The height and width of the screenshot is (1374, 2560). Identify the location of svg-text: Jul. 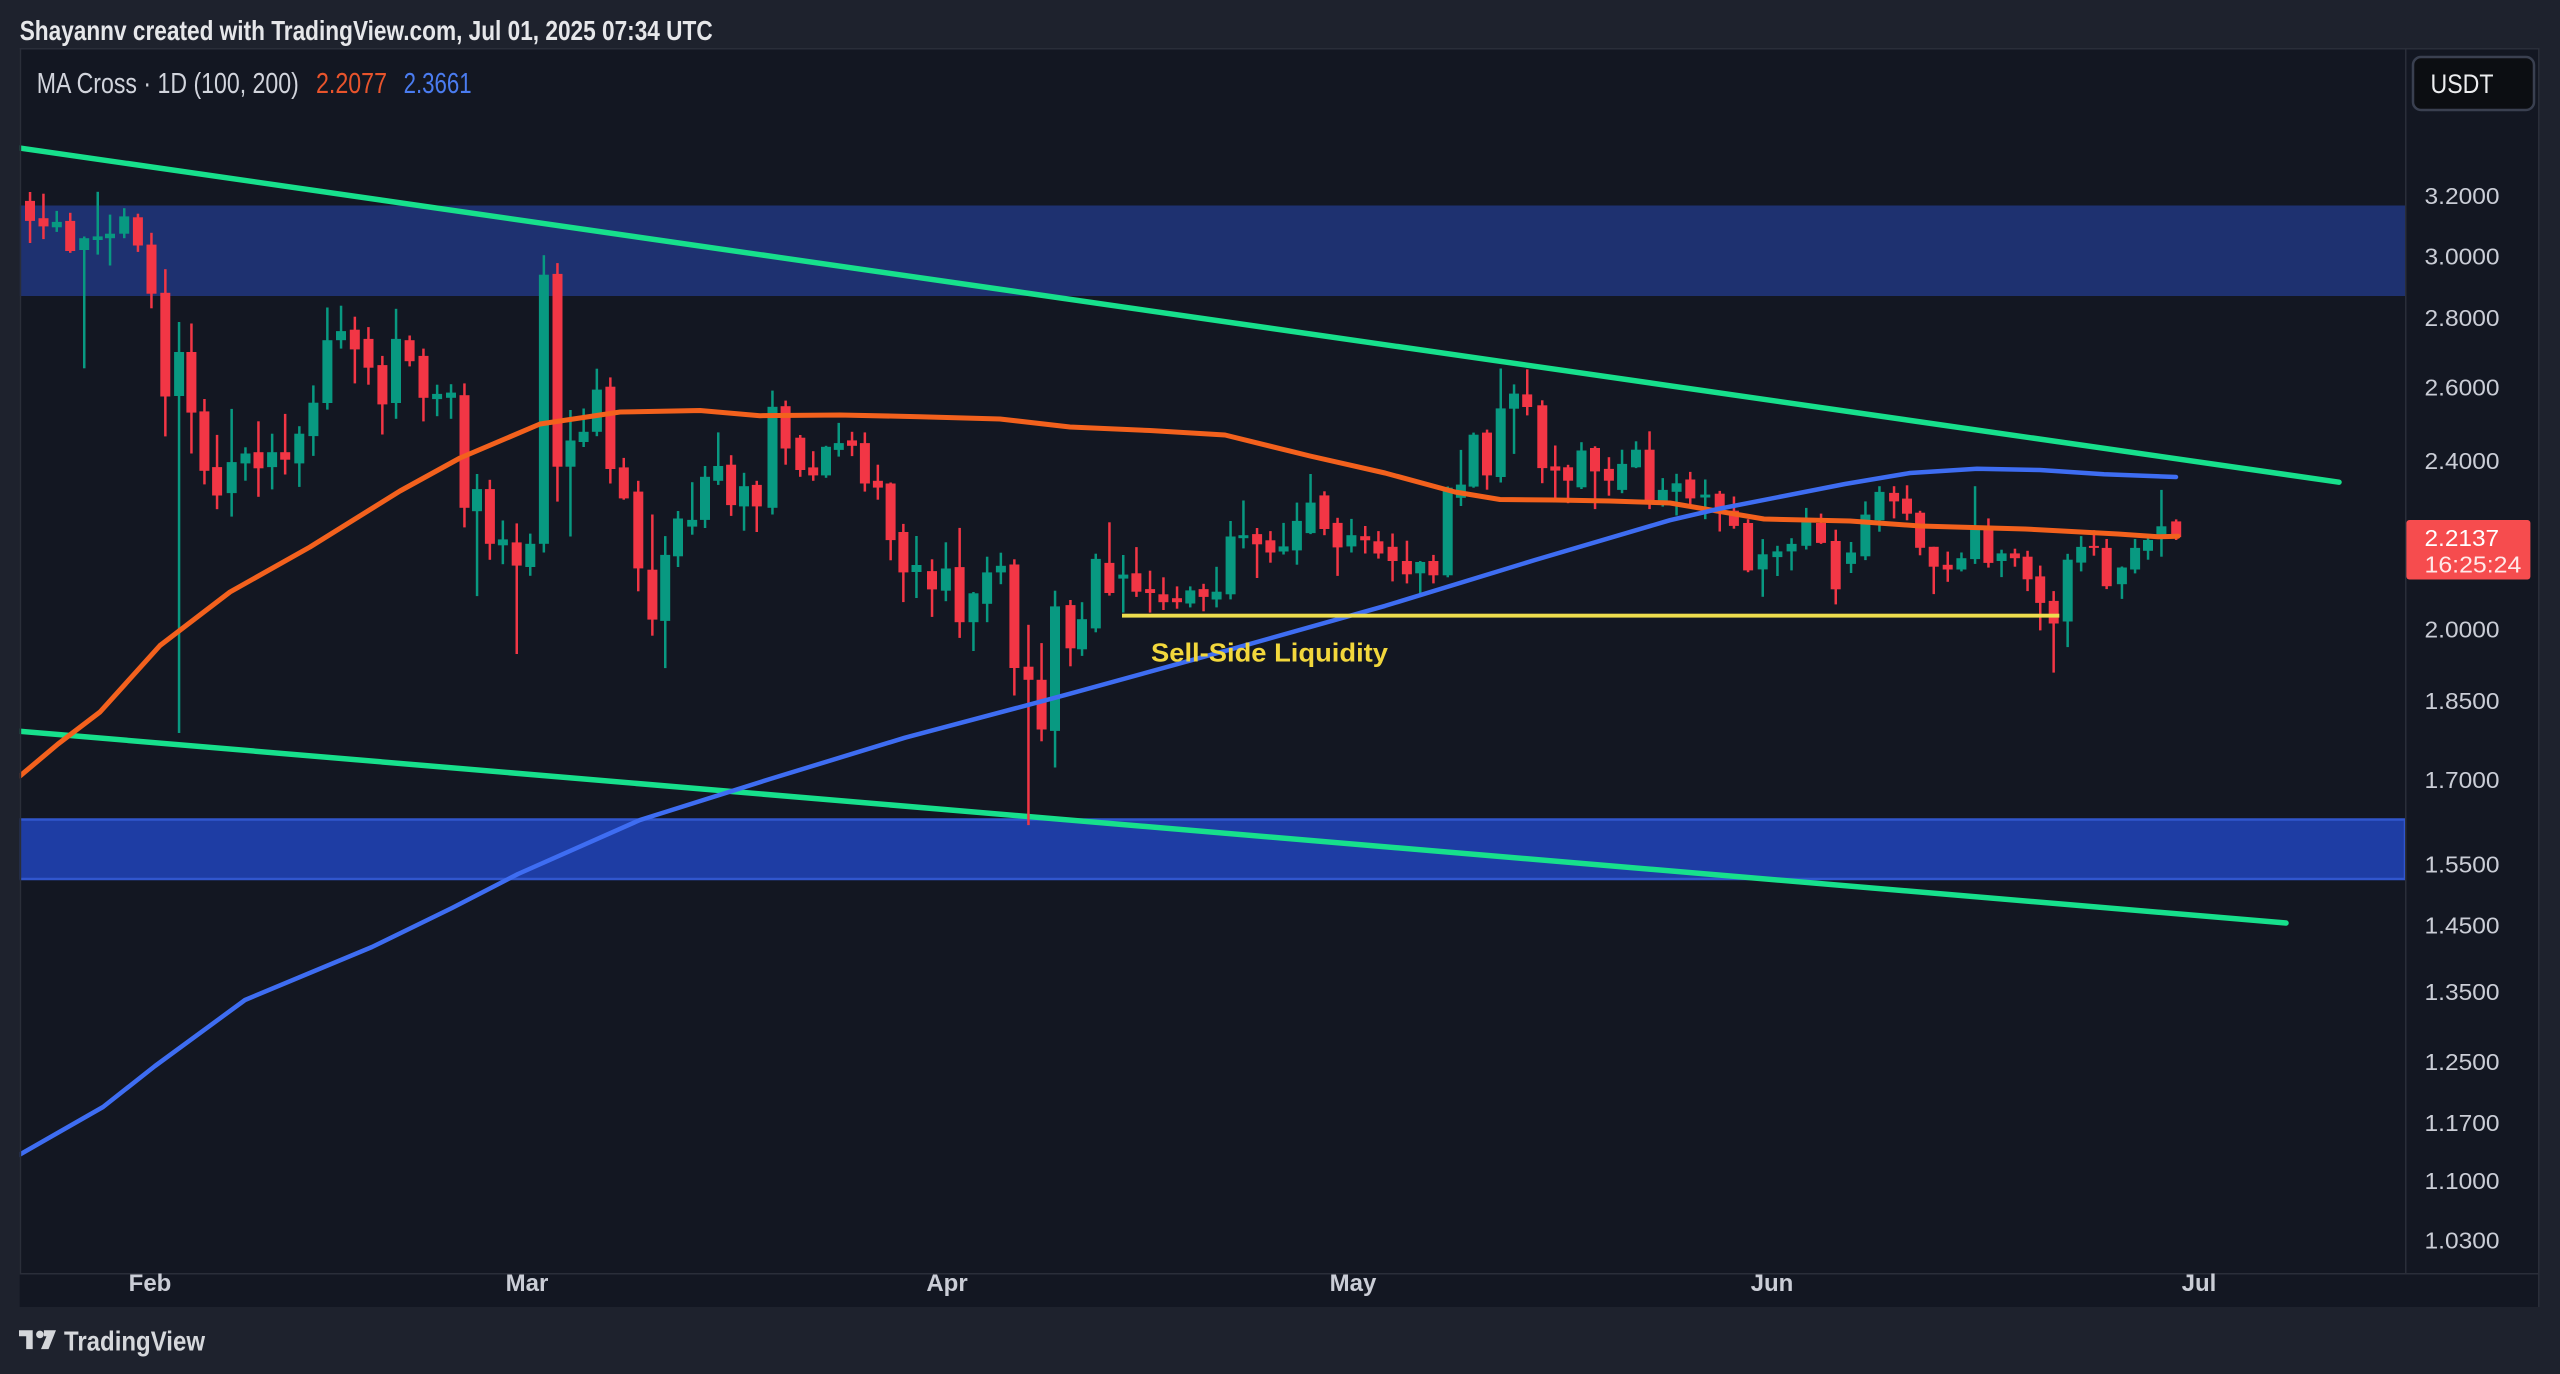
(2199, 1283).